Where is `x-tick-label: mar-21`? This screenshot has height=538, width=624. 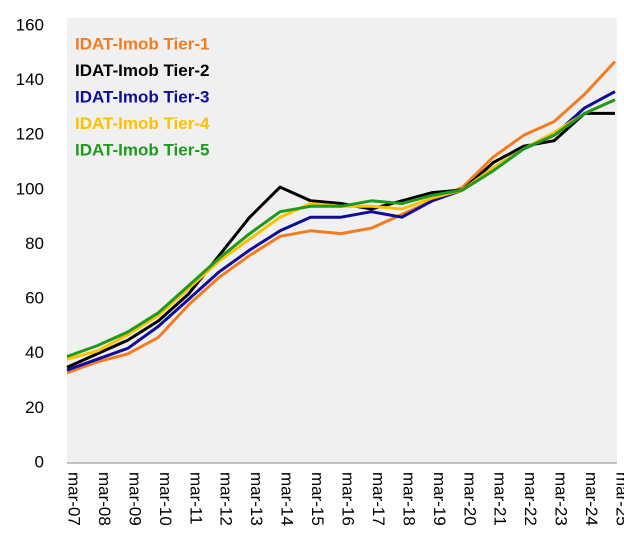 x-tick-label: mar-21 is located at coordinates (500, 499).